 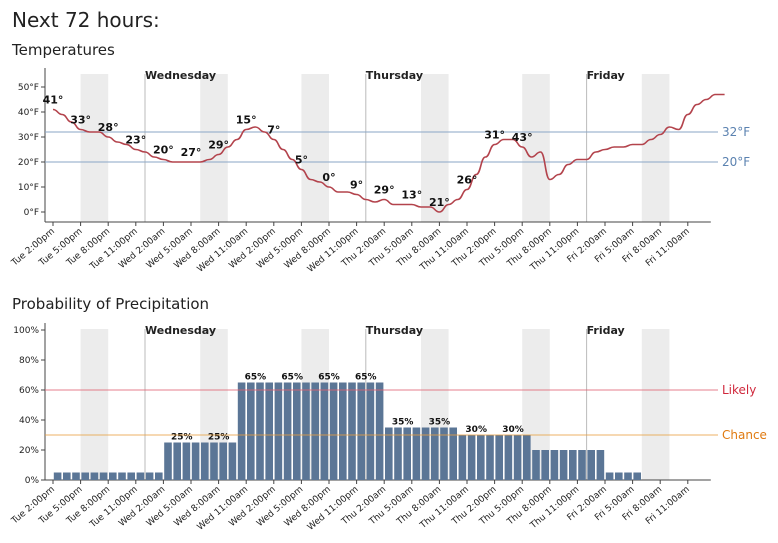 I want to click on temp-y-tick-label: 20°F, so click(x=28, y=163).